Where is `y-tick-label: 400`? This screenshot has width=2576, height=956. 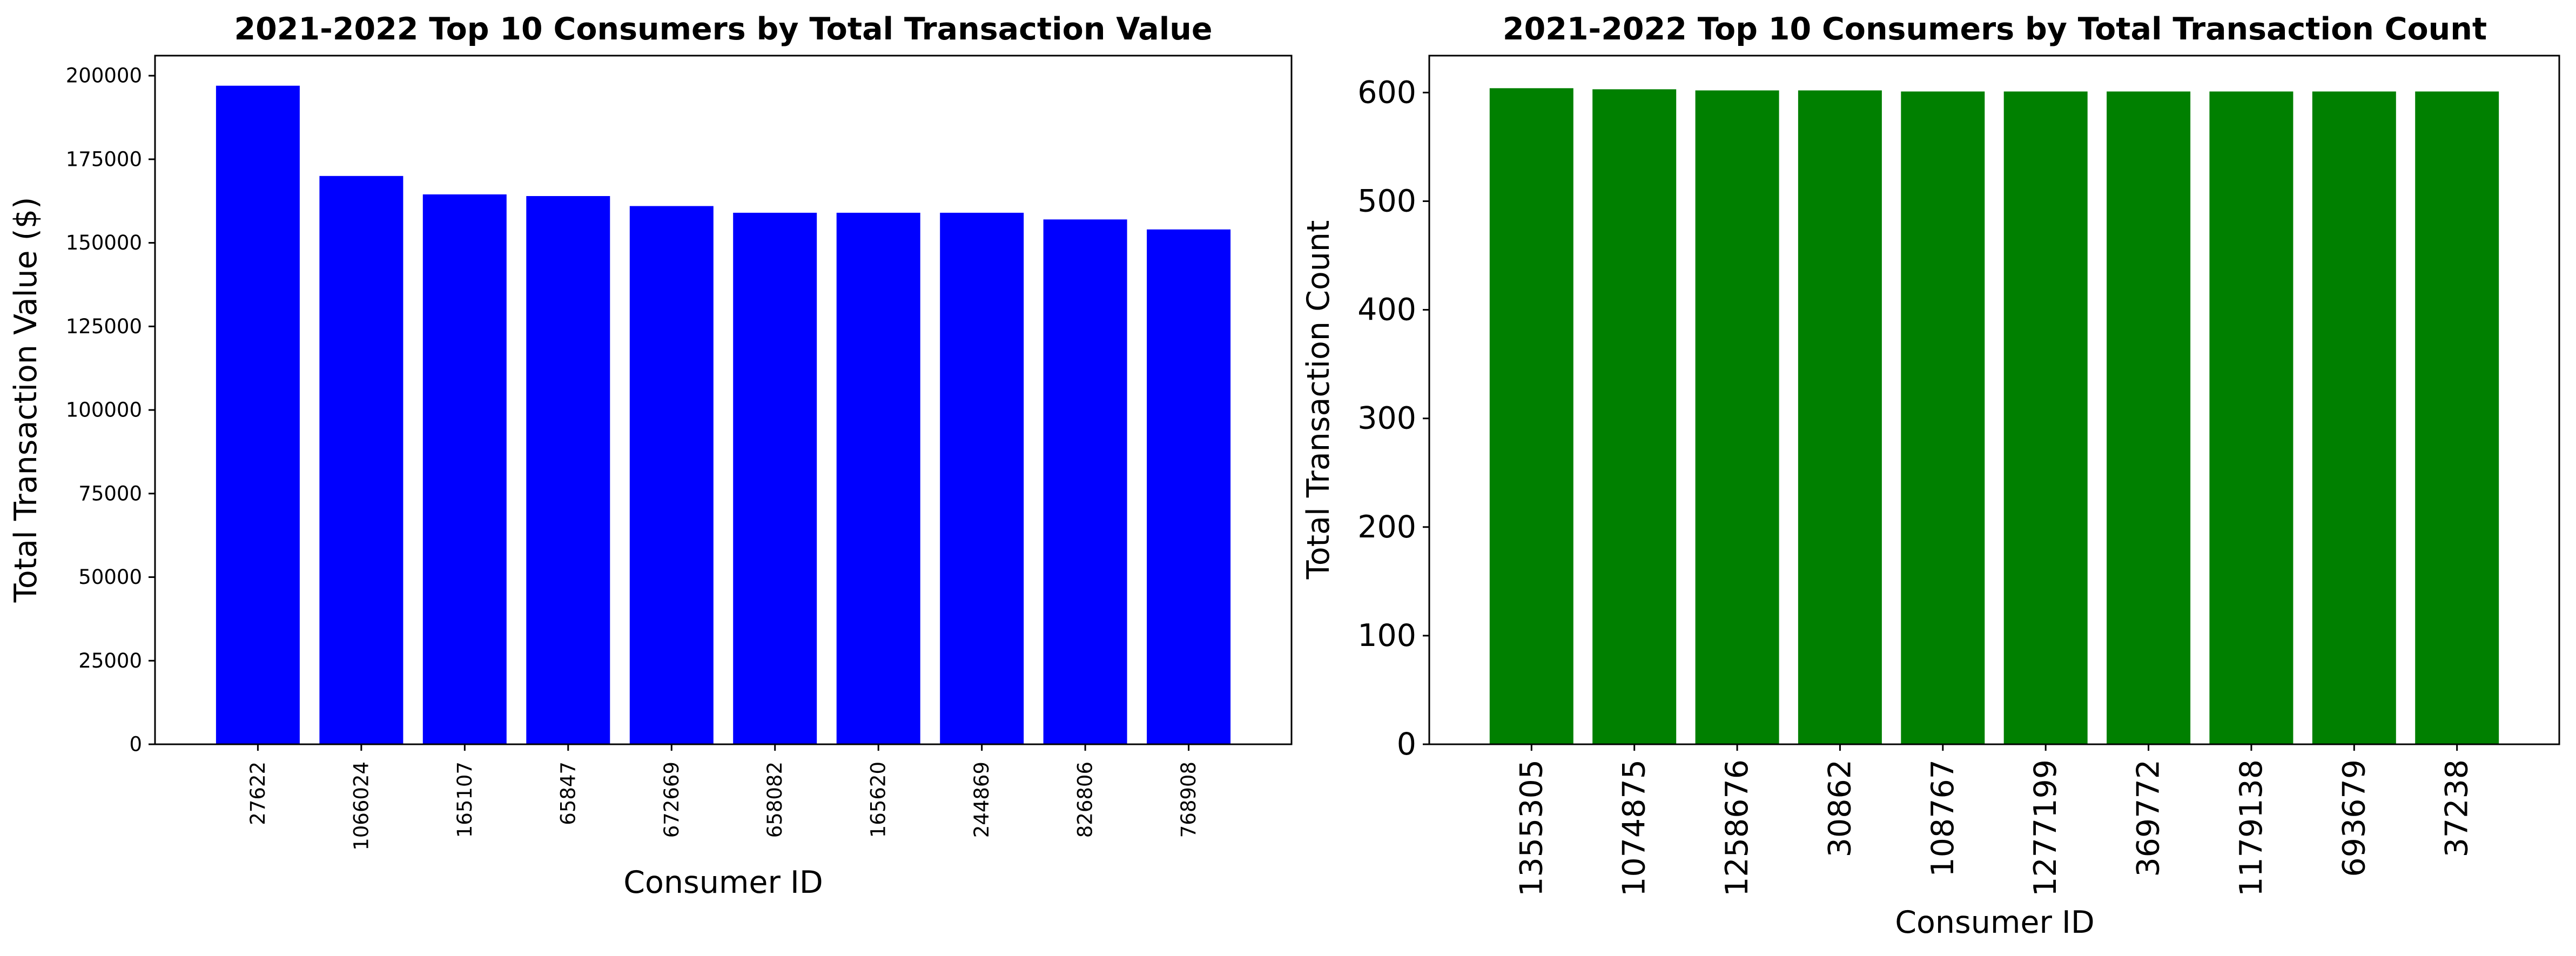
y-tick-label: 400 is located at coordinates (1386, 310).